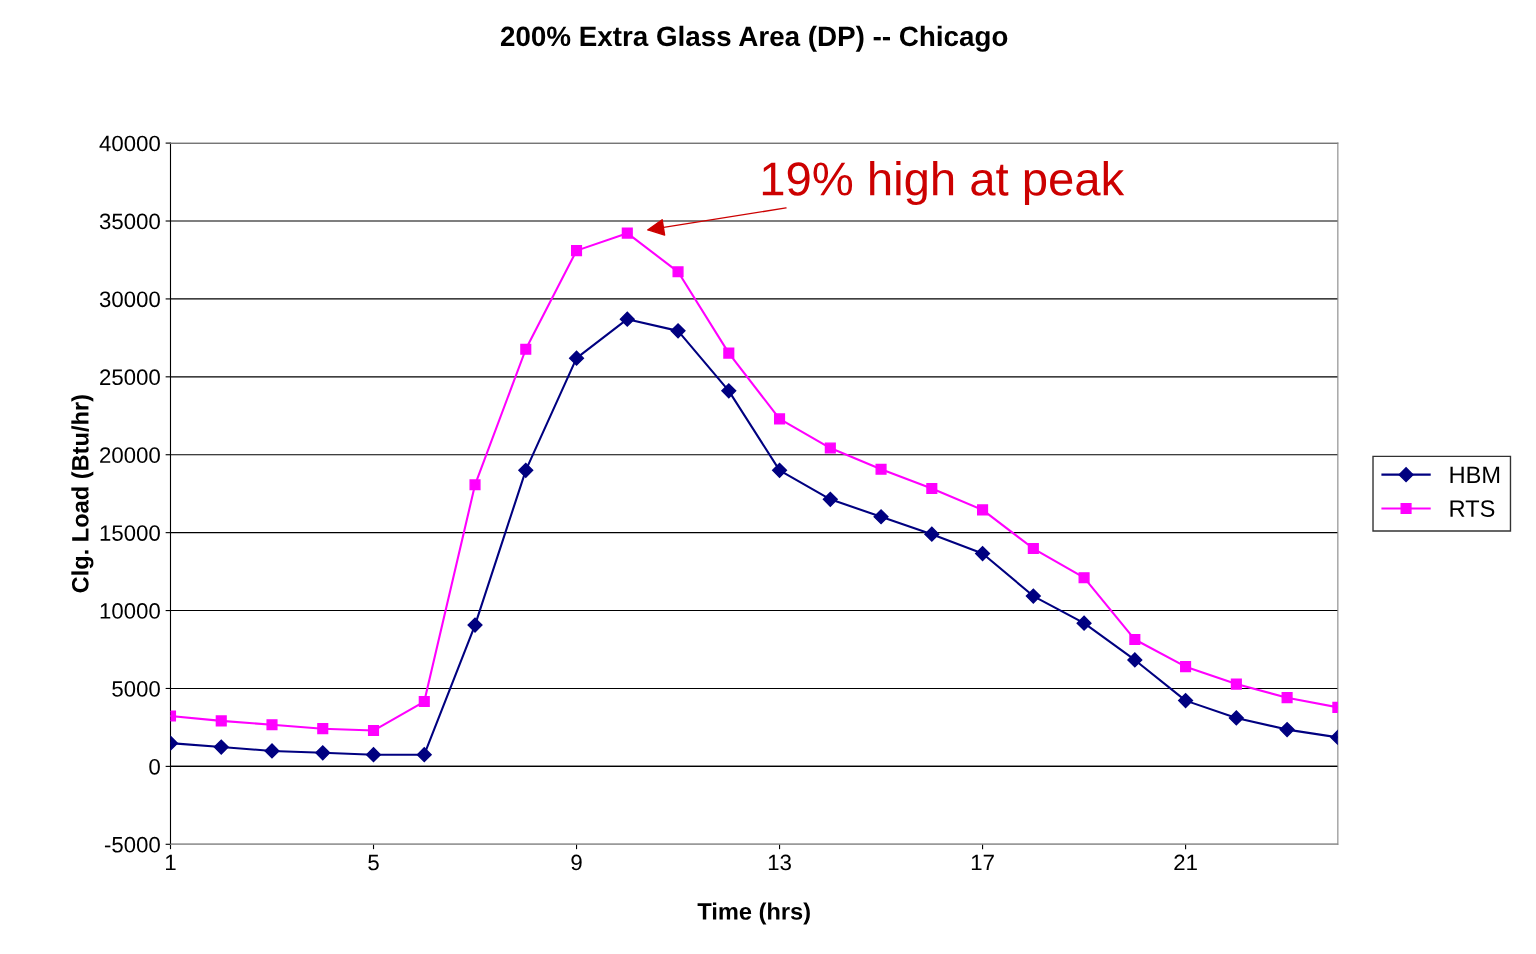 This screenshot has width=1536, height=954. What do you see at coordinates (1472, 508) in the screenshot?
I see `legend-label: RTS` at bounding box center [1472, 508].